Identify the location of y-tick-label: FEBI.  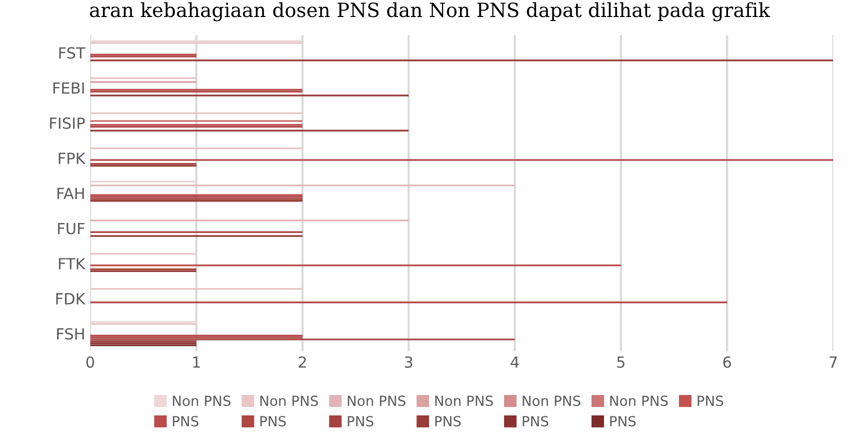
(68, 88).